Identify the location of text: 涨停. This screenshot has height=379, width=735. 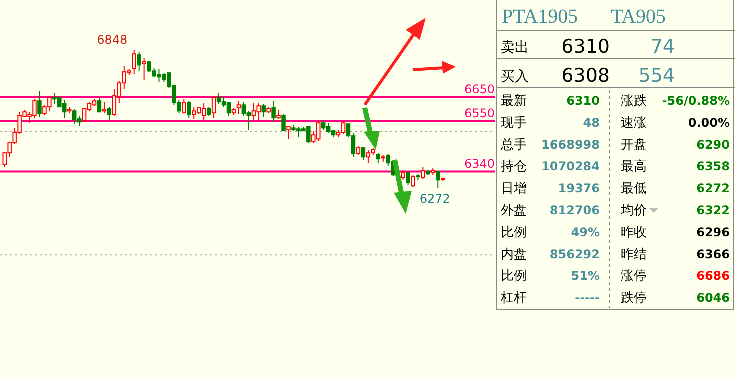
(634, 276).